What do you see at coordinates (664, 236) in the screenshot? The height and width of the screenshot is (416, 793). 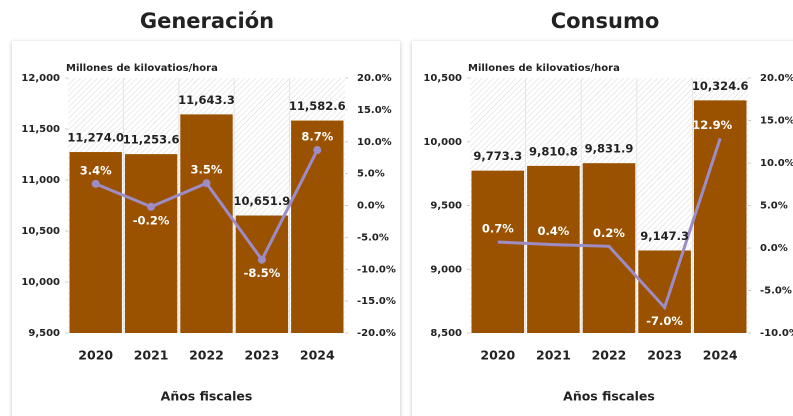 I see `bar-value-label: 9,147.3` at bounding box center [664, 236].